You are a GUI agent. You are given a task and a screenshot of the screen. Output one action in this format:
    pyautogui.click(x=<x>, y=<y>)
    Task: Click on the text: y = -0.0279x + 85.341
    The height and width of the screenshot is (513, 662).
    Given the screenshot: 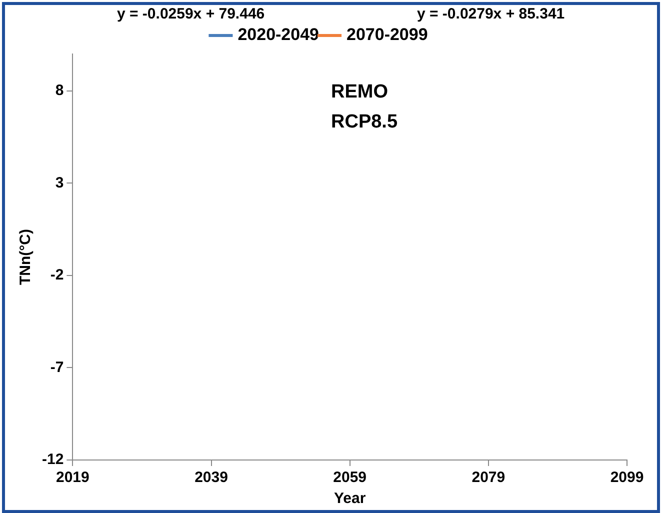 What is the action you would take?
    pyautogui.click(x=491, y=14)
    